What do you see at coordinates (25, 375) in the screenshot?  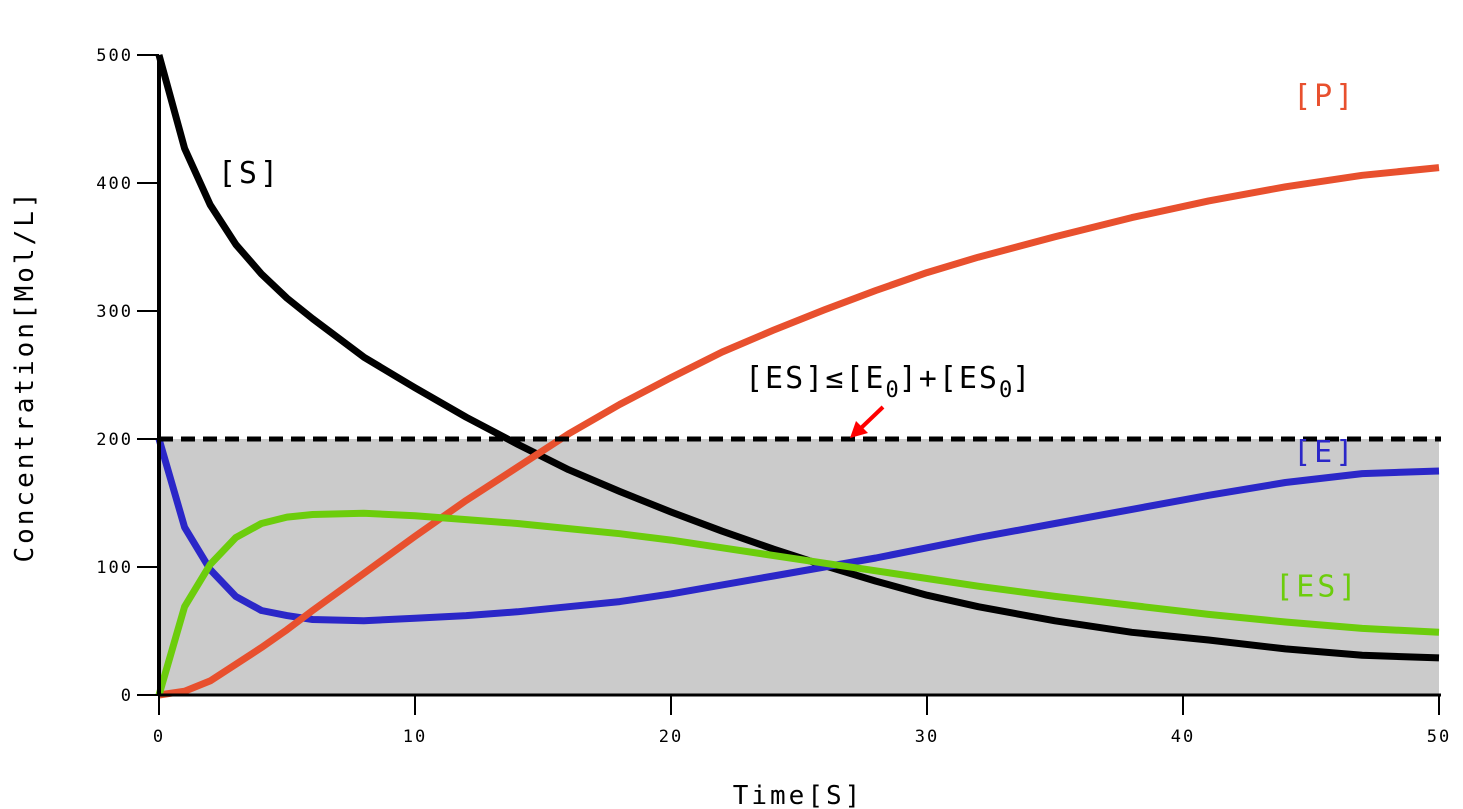 I see `y-axis-title: Concentration[Mol/L]` at bounding box center [25, 375].